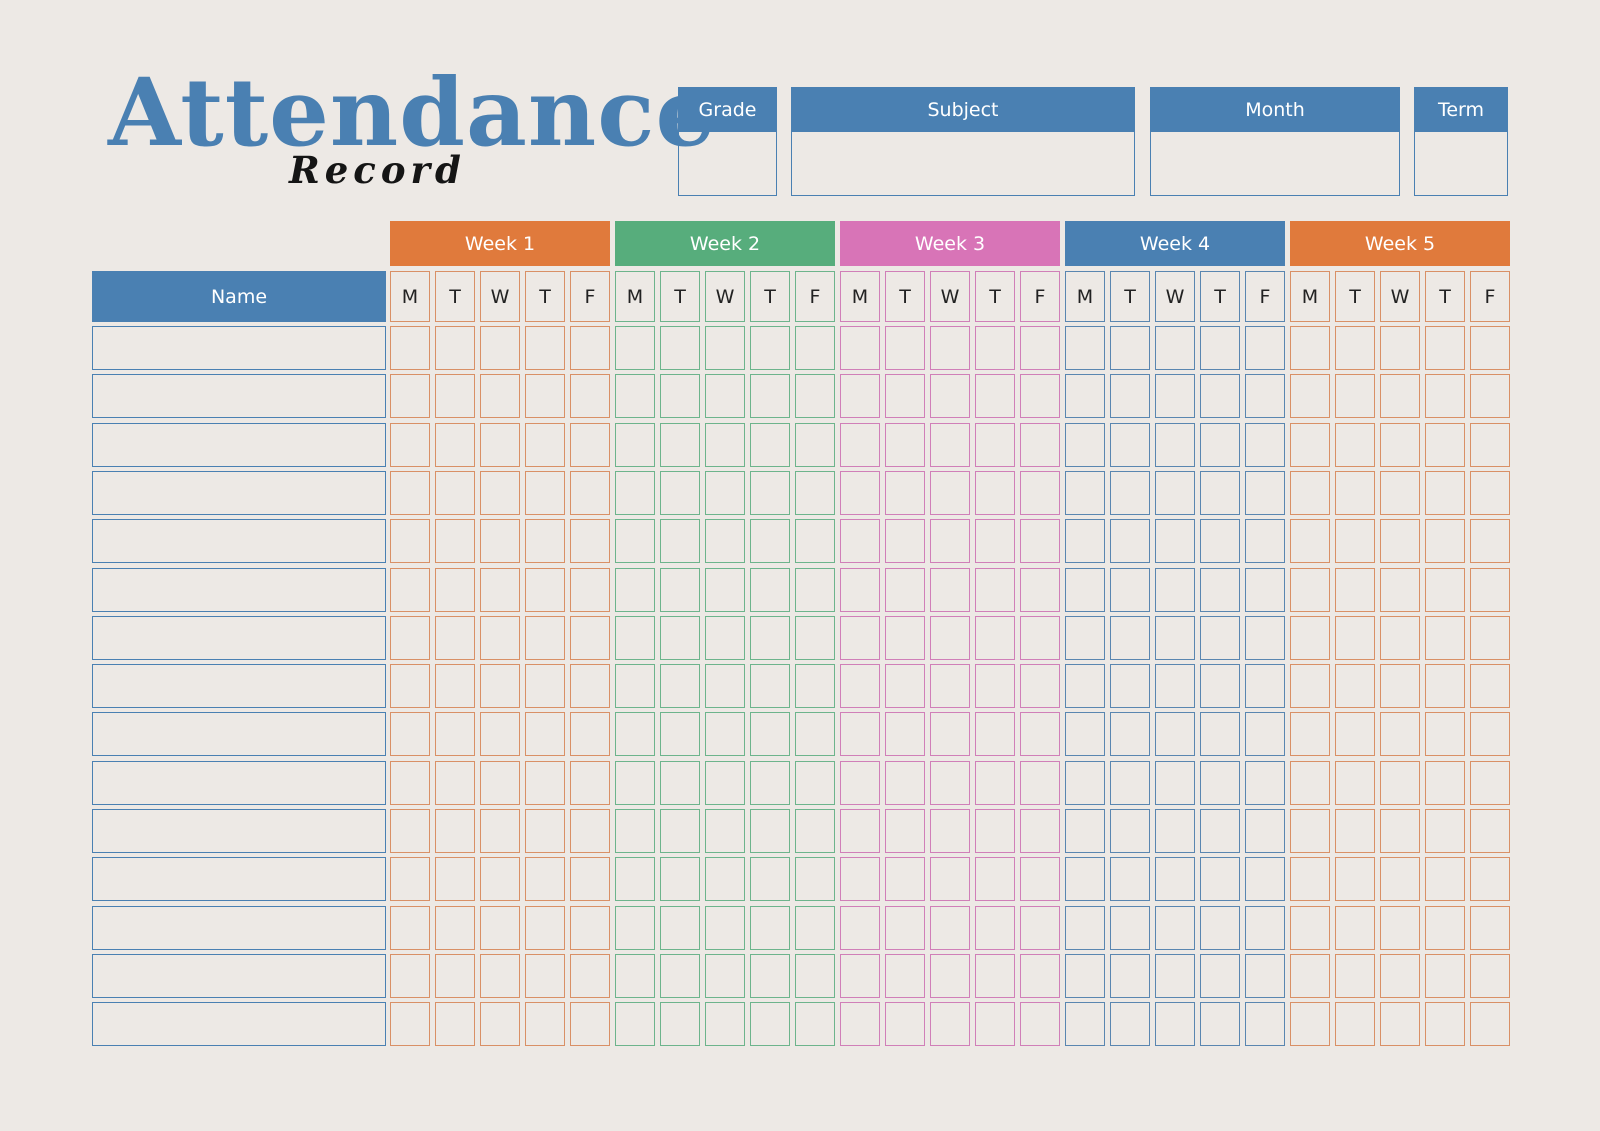 Image resolution: width=1600 pixels, height=1131 pixels. I want to click on info-field-input, so click(727, 163).